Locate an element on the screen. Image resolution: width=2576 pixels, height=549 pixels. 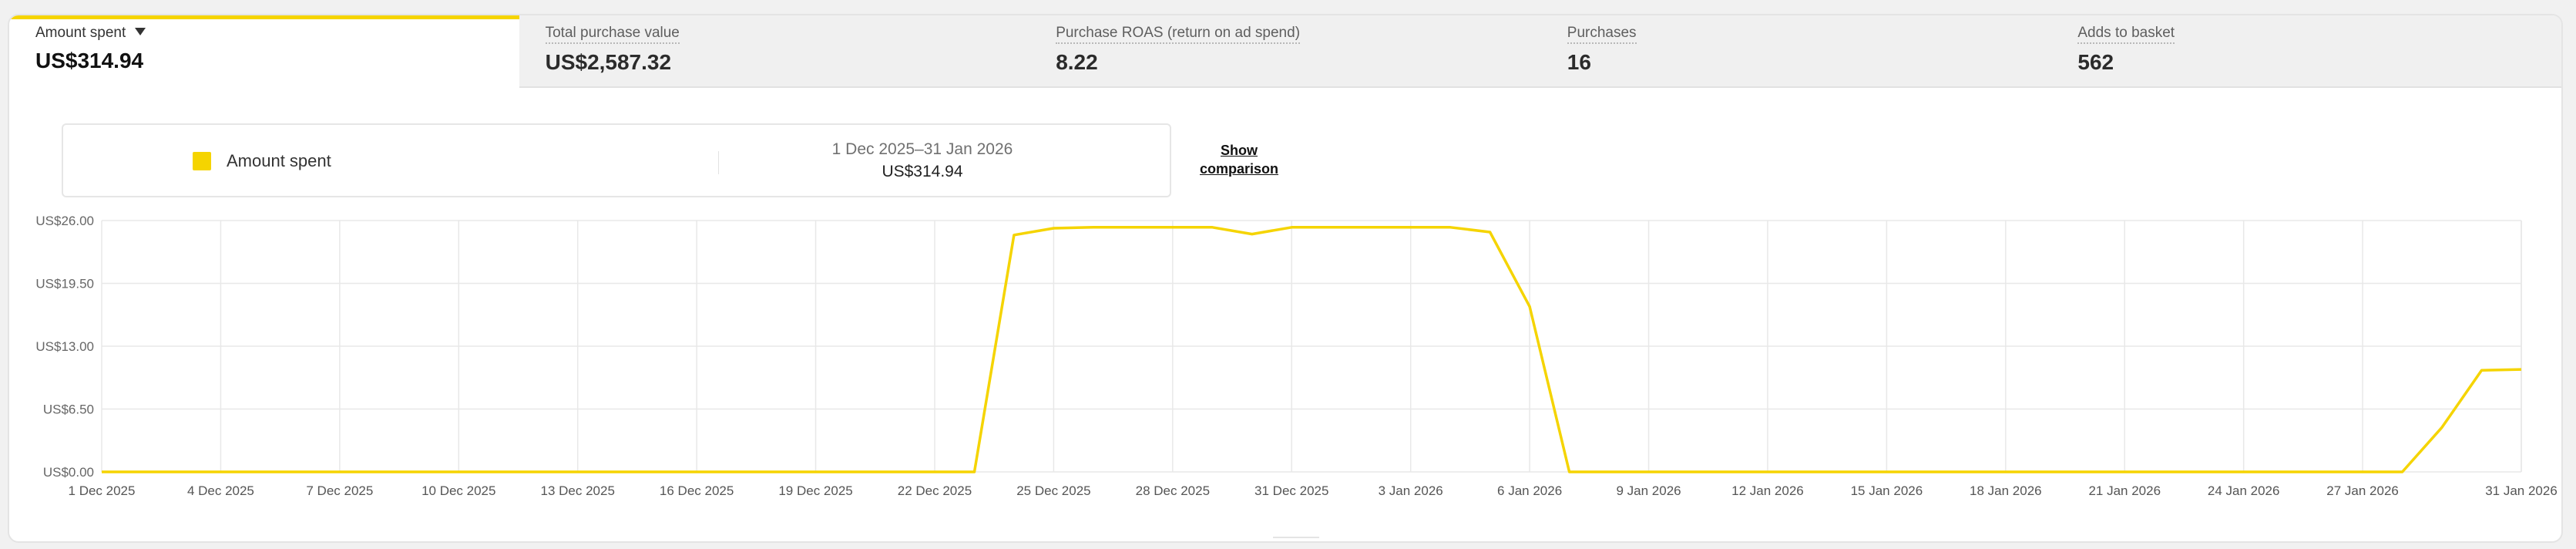
x-tick-label: 4 Dec 2025 is located at coordinates (220, 491).